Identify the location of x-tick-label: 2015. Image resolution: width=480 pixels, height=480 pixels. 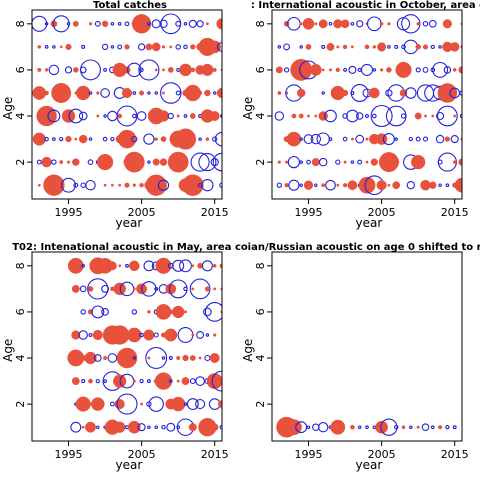
(455, 212).